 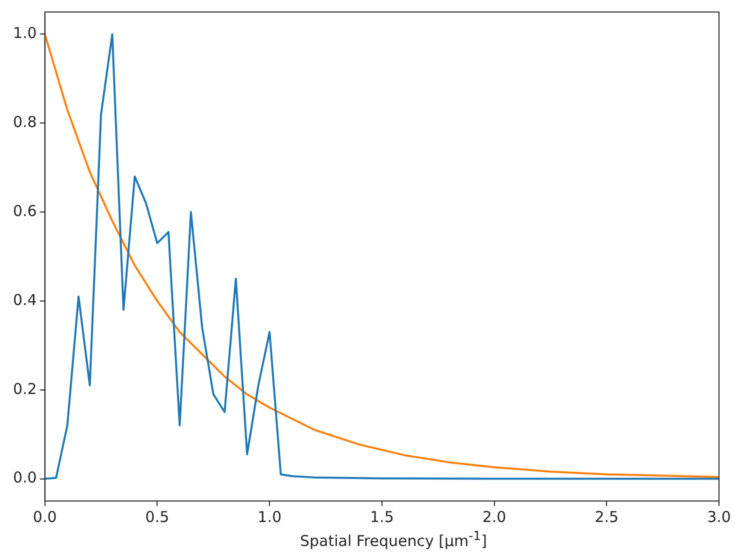 I want to click on x-tick-label: 0.0, so click(x=44, y=517).